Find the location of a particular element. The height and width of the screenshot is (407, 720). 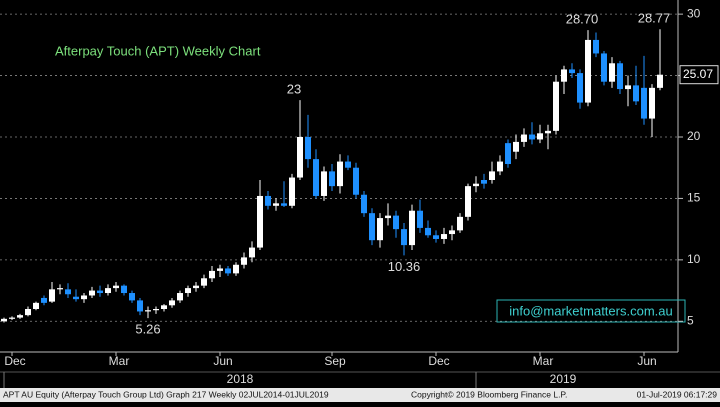

chart-title: Afterpay Touch (APT) Weekly Chart is located at coordinates (158, 50).